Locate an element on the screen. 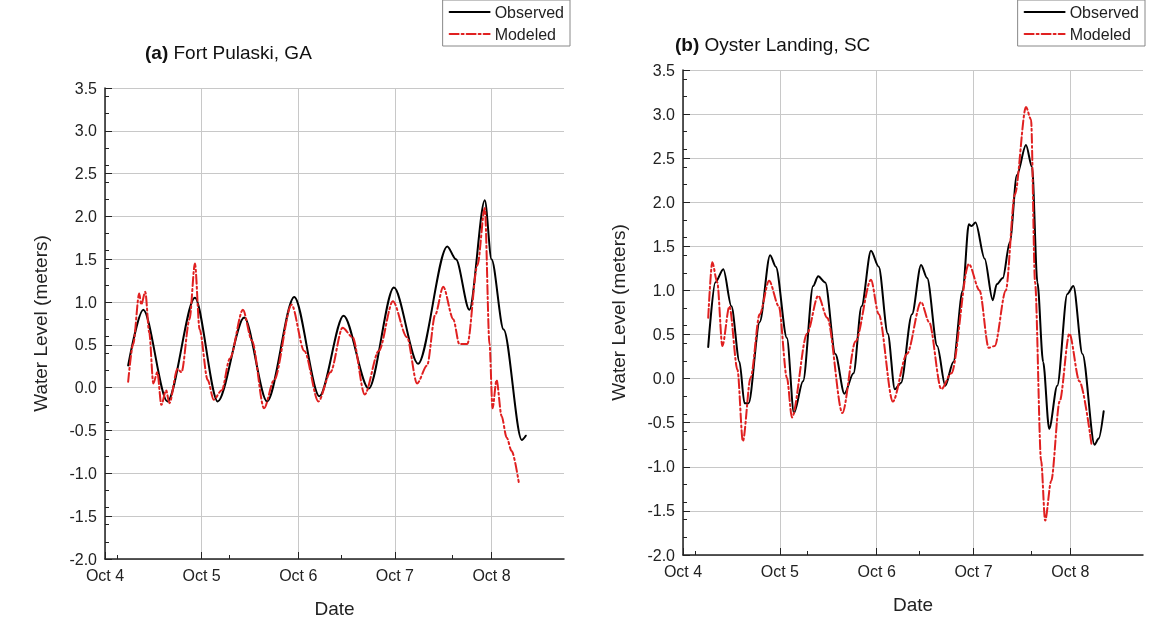  chart-title: (a) Fort Pulaski, GA is located at coordinates (229, 52).